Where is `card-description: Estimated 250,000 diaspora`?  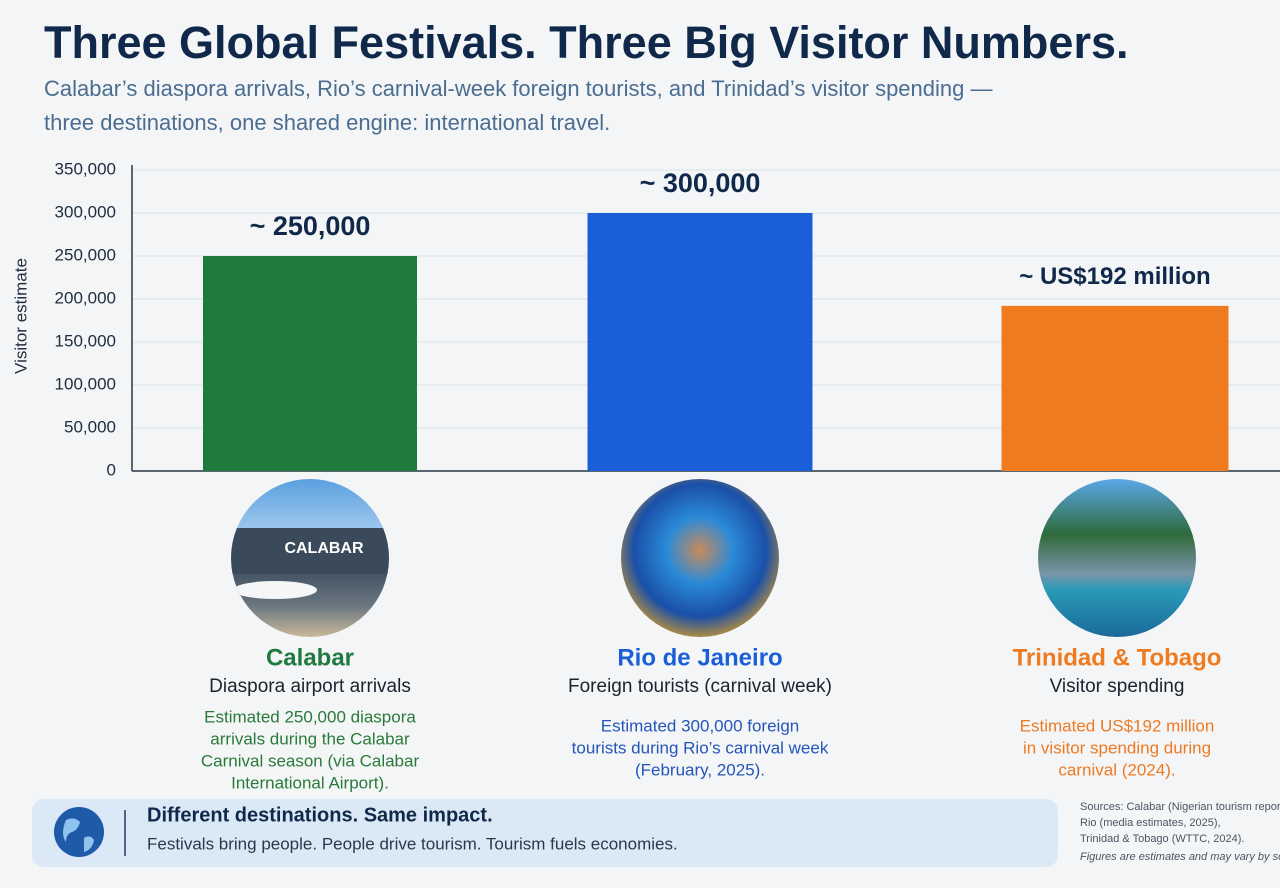 card-description: Estimated 250,000 diaspora is located at coordinates (310, 716).